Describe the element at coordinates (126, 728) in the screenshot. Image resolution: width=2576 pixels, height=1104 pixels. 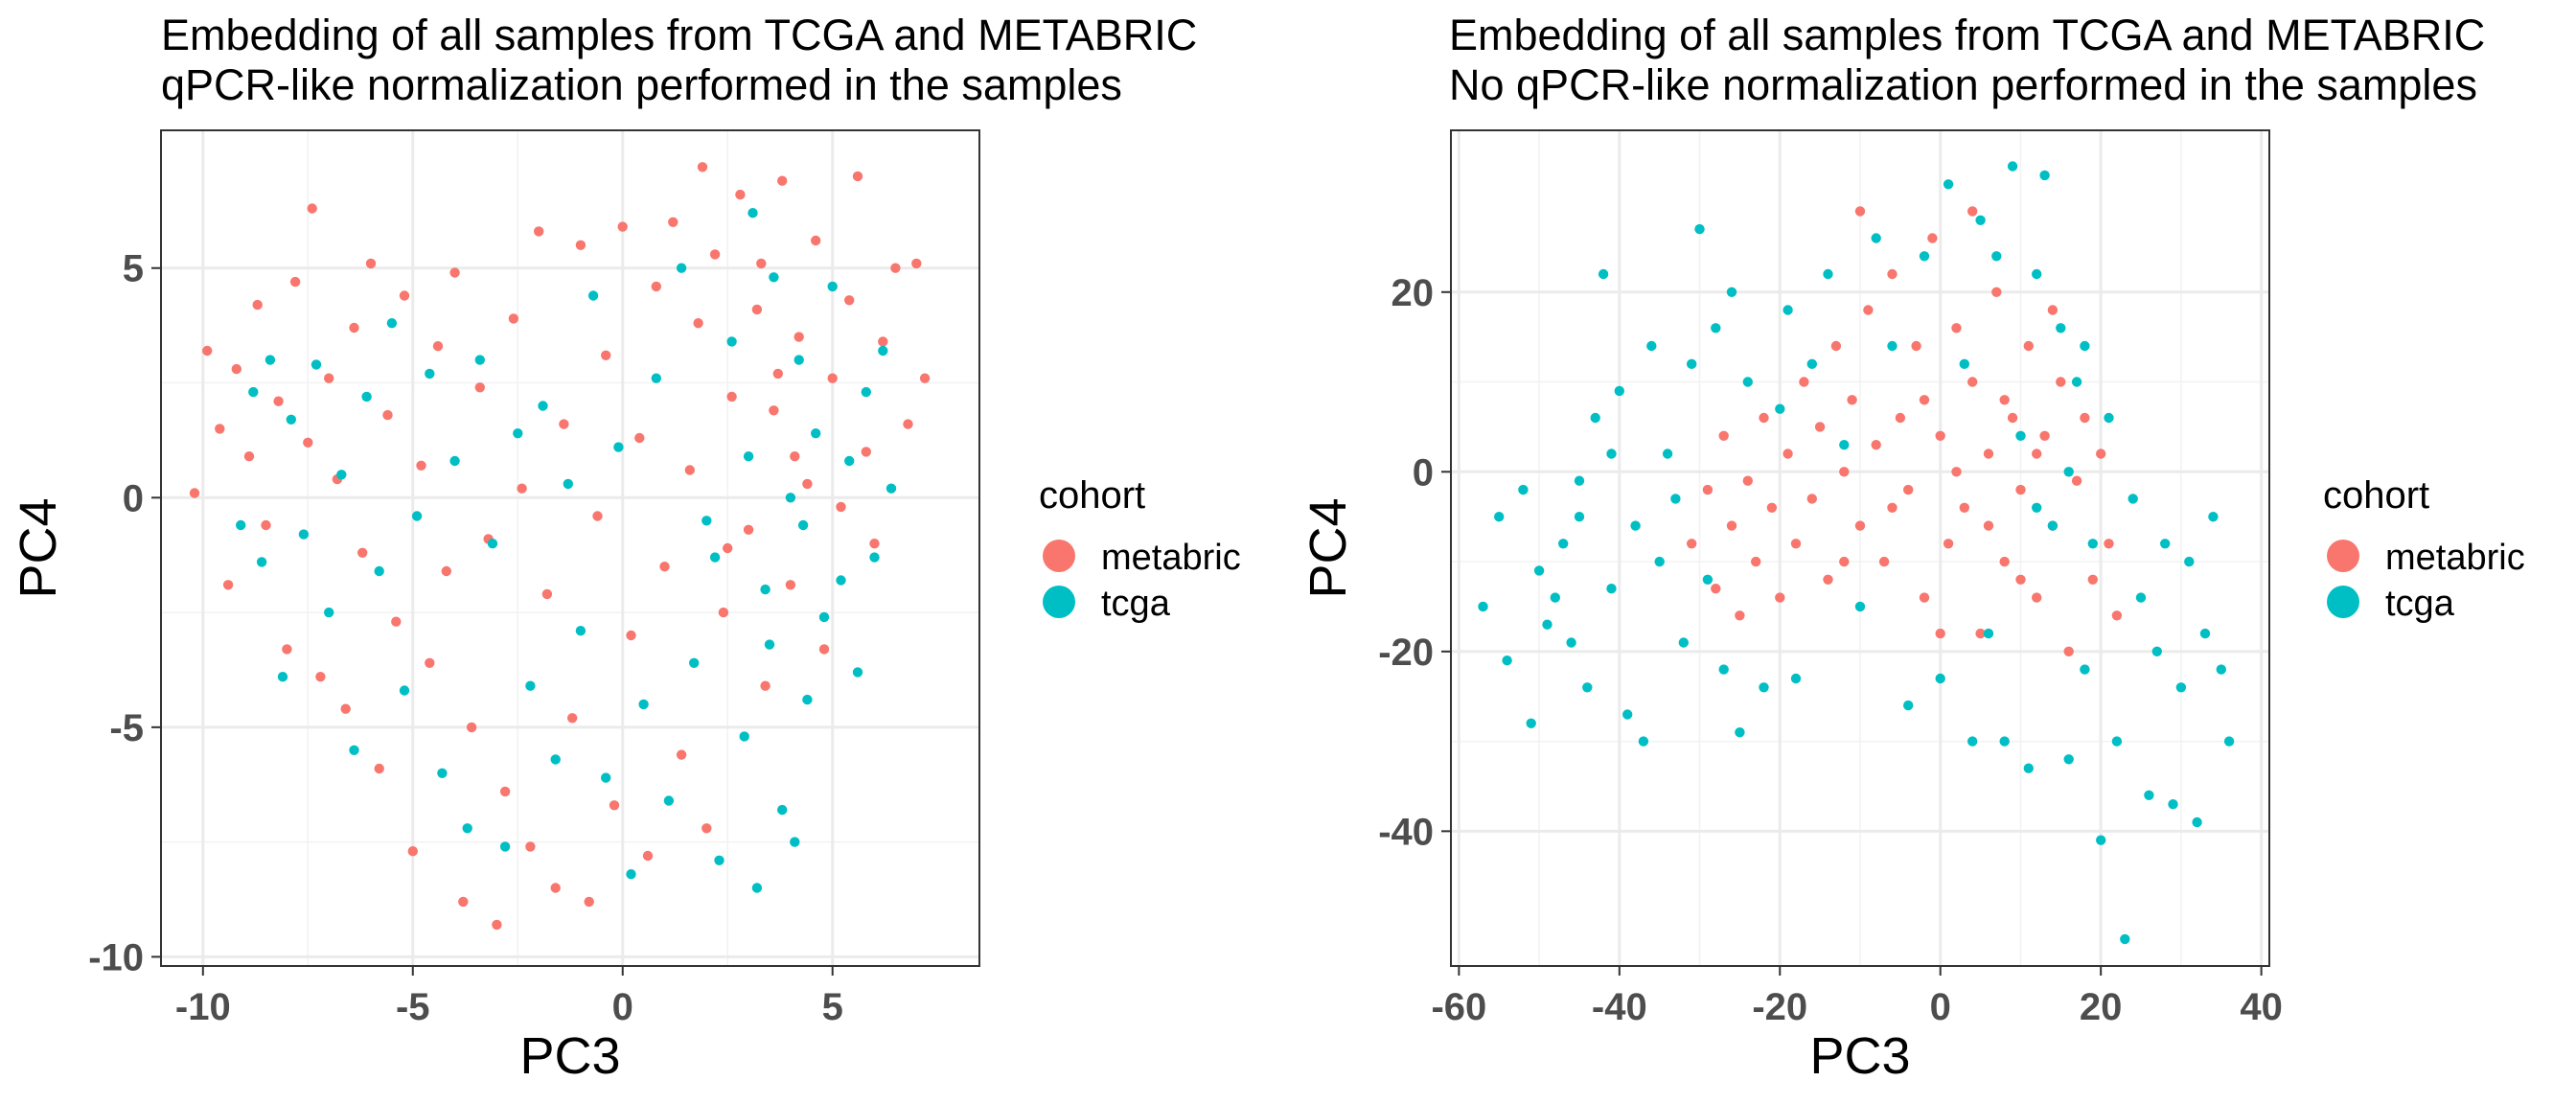
I see `y-tick-label: -5` at that location.